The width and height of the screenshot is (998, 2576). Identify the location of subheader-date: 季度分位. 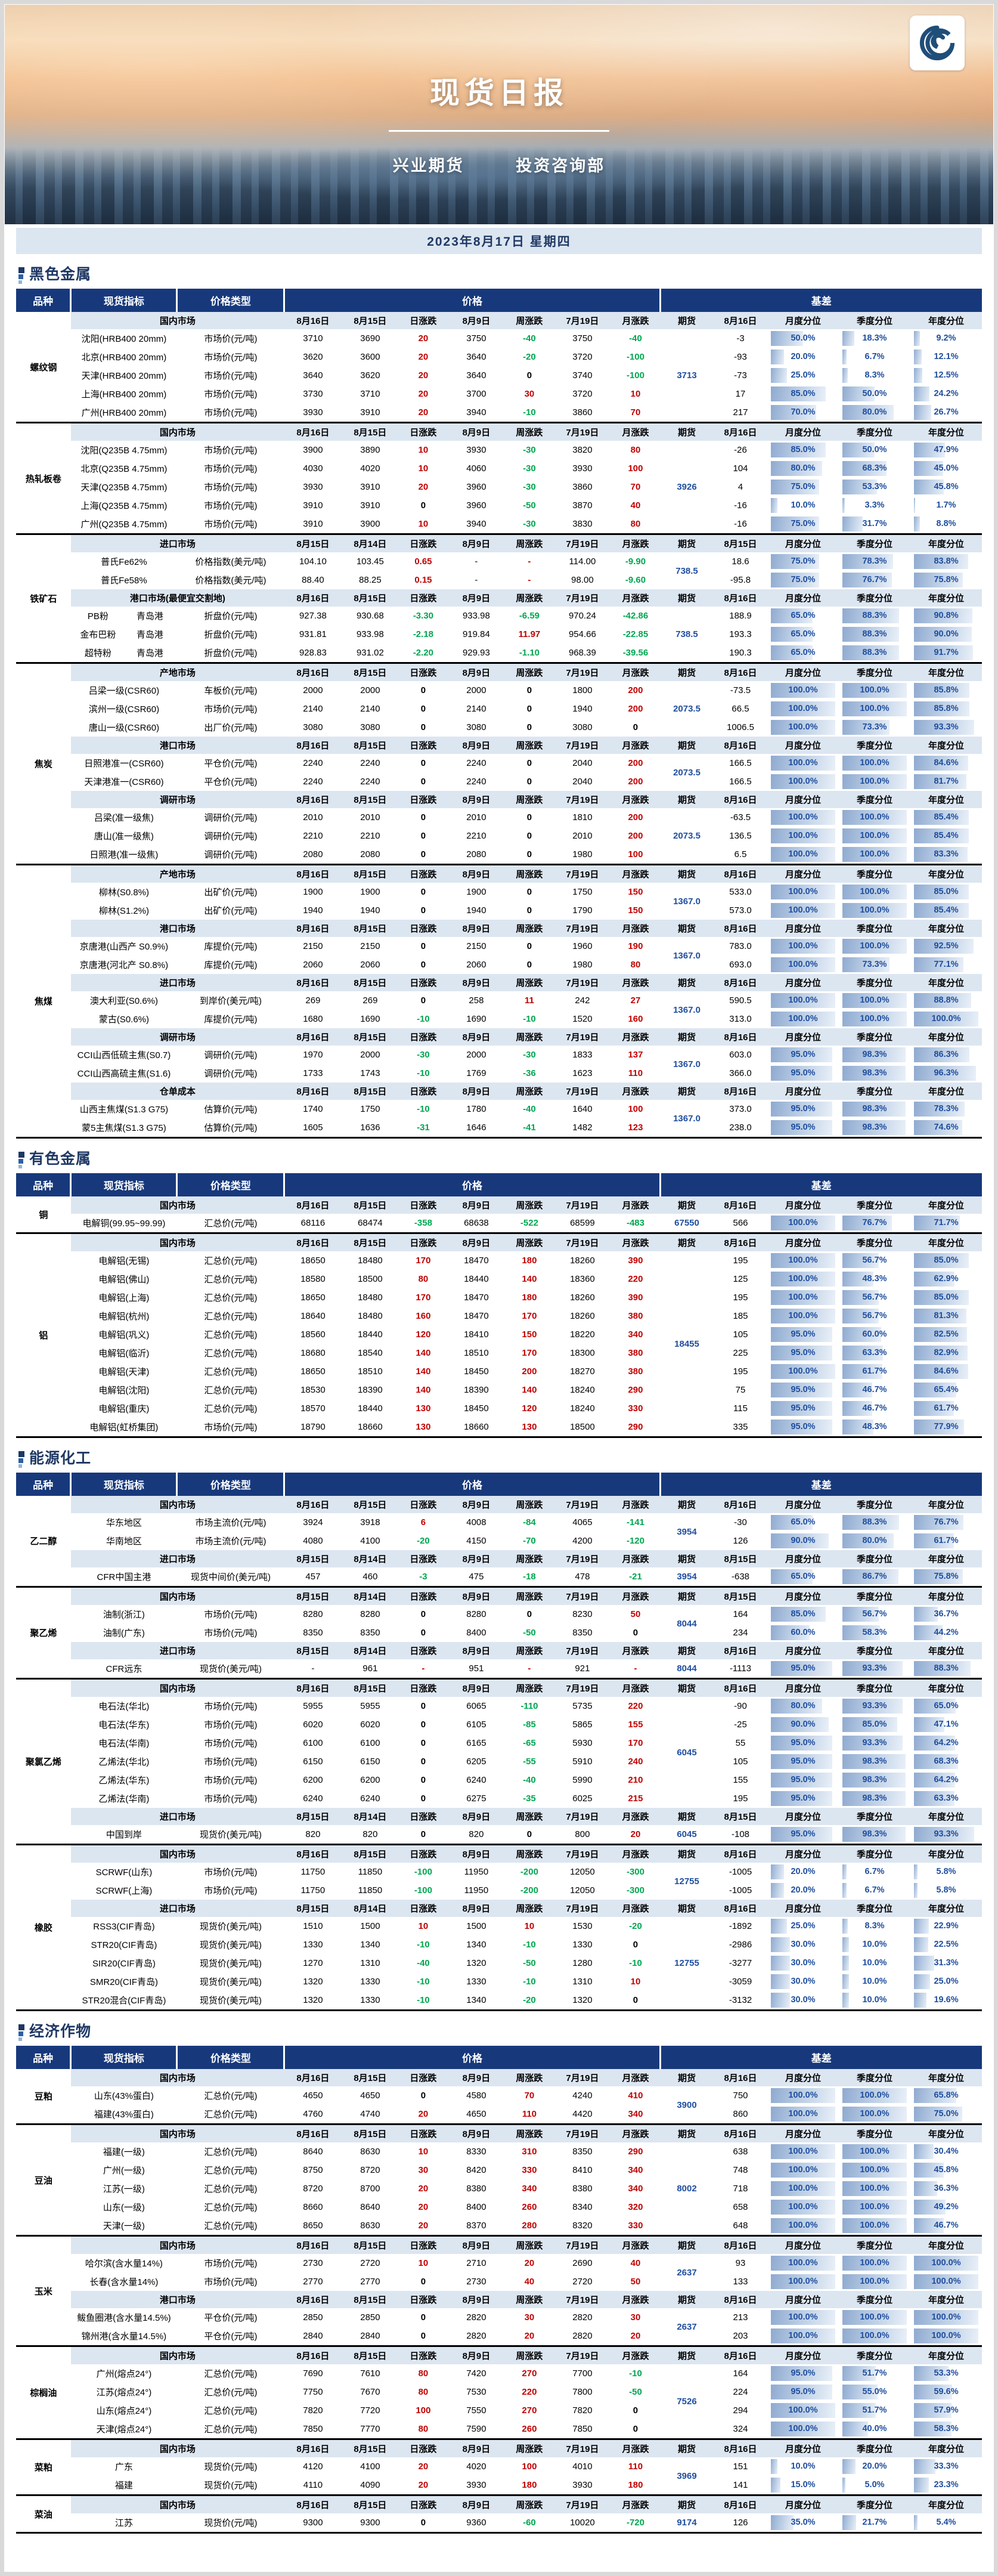
(875, 1504).